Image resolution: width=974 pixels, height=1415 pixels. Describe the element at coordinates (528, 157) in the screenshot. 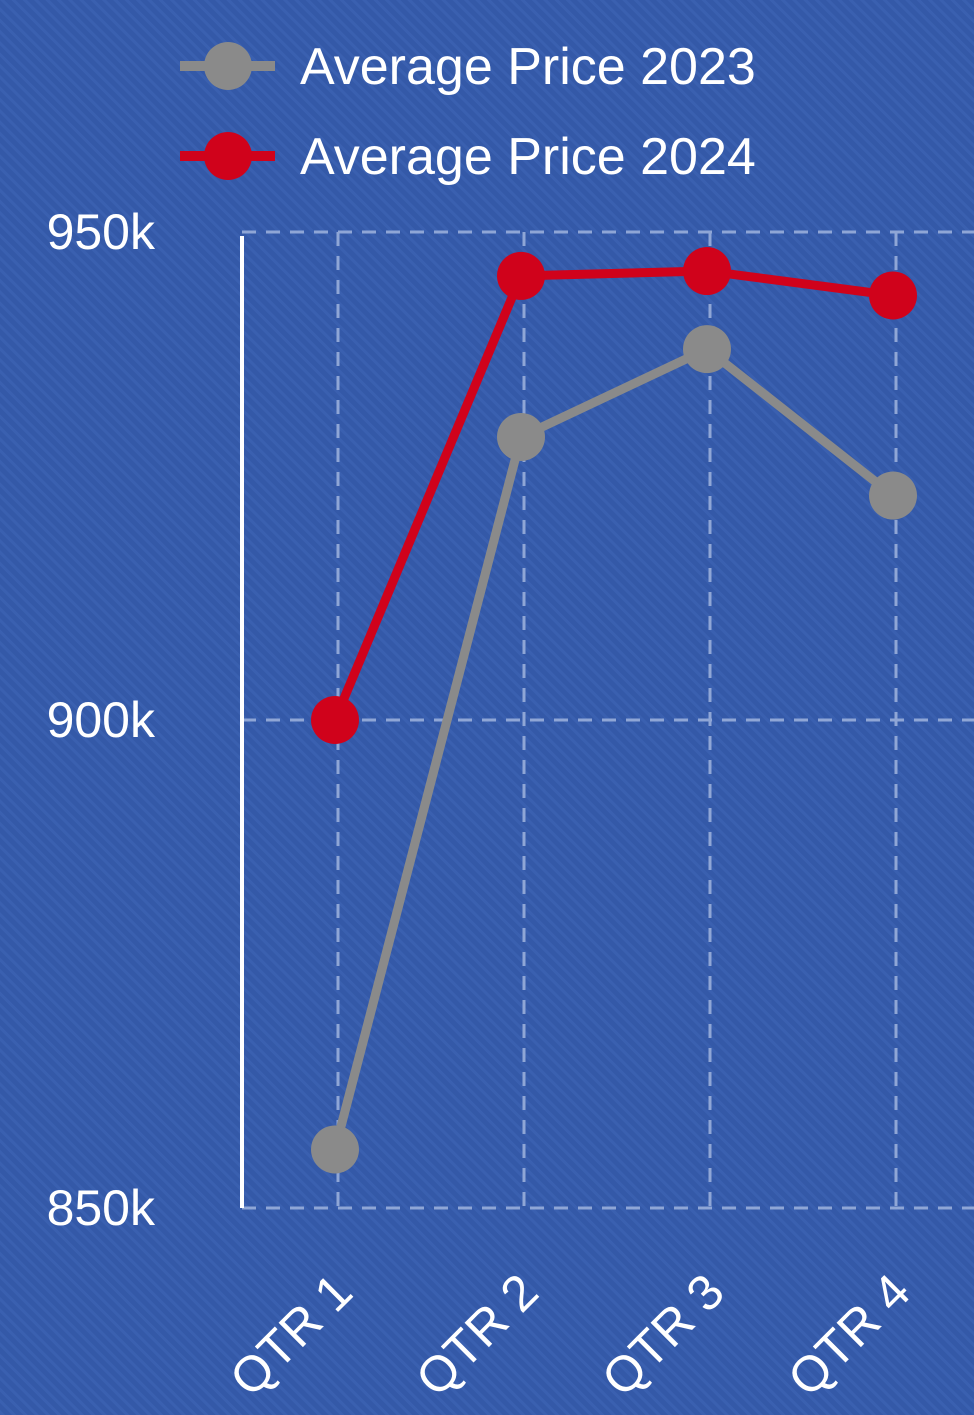

I see `legend-label: Average Price 2024` at that location.